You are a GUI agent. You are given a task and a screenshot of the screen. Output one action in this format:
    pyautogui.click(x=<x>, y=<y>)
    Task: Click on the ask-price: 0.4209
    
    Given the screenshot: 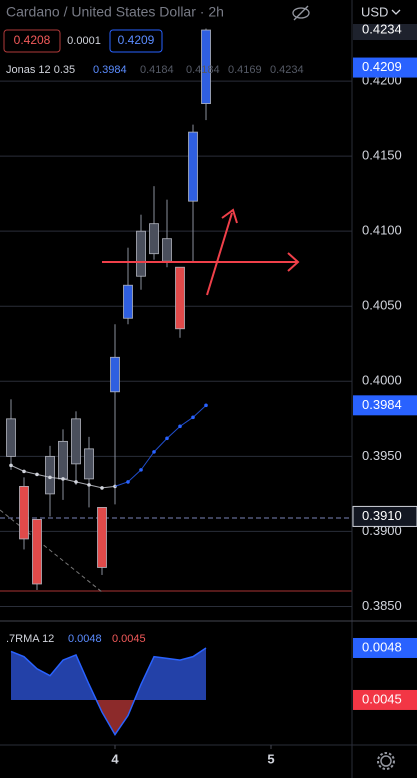 What is the action you would take?
    pyautogui.click(x=136, y=40)
    